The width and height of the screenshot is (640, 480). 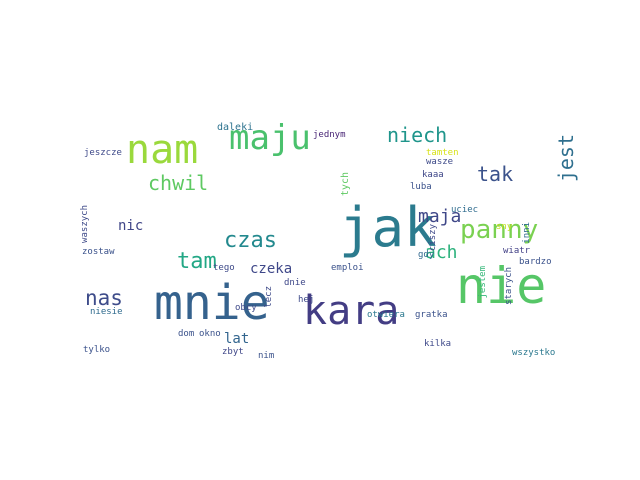 What do you see at coordinates (104, 298) in the screenshot?
I see `word-nas: nas` at bounding box center [104, 298].